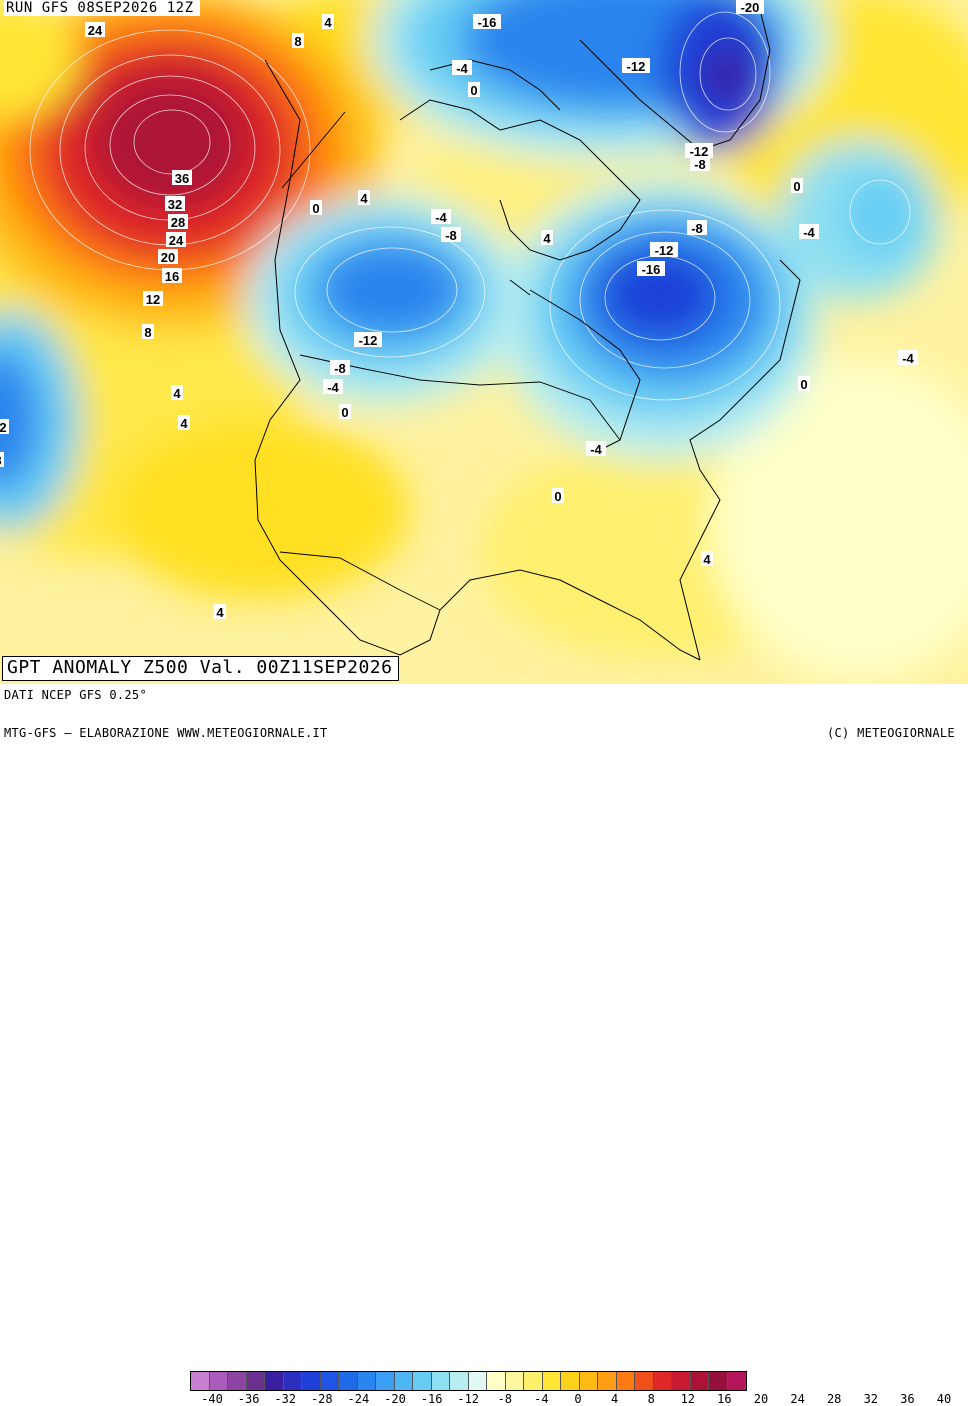  I want to click on contour-label: -16, so click(487, 22).